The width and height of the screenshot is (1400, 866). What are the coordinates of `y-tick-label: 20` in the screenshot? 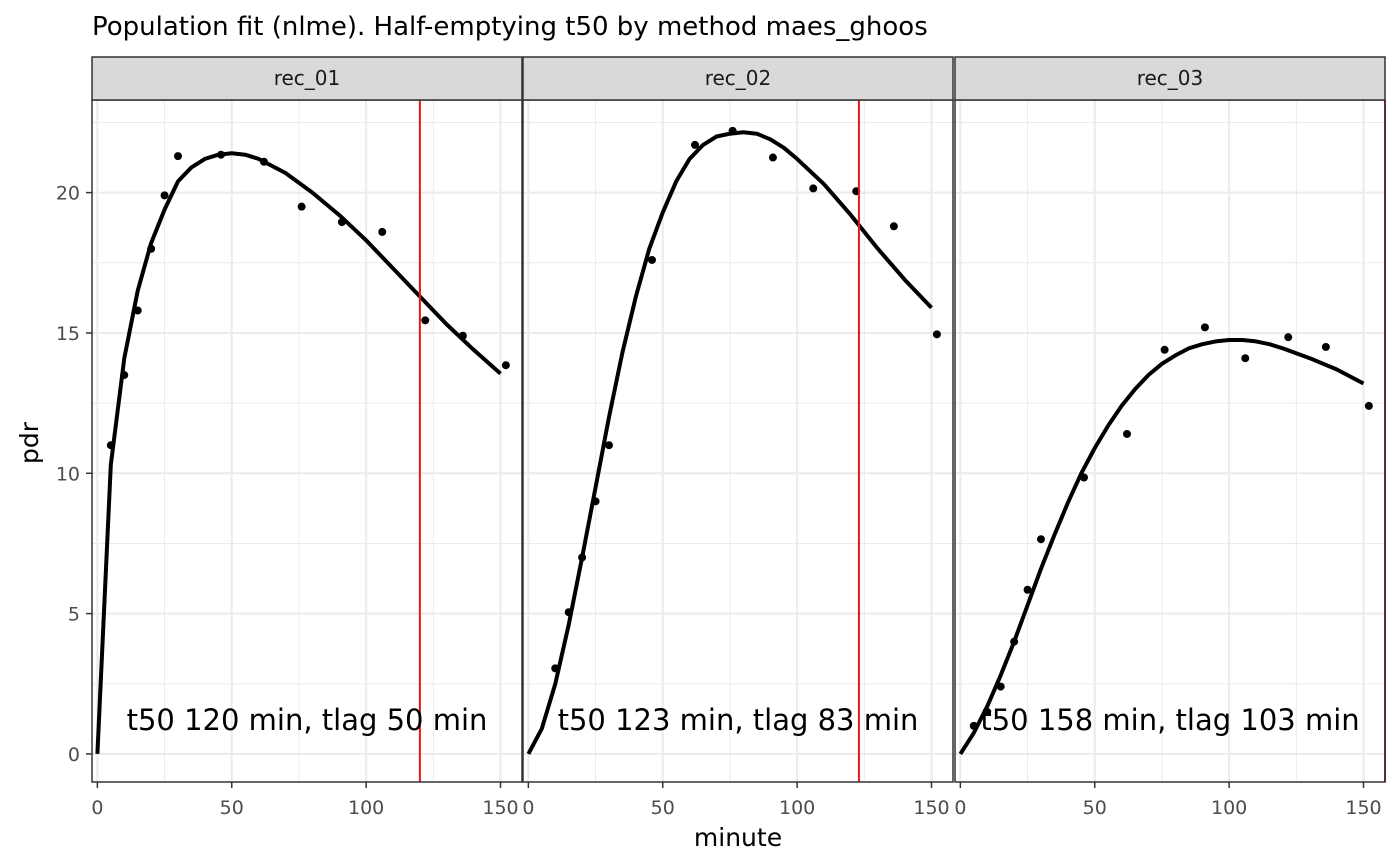 It's located at (68, 194).